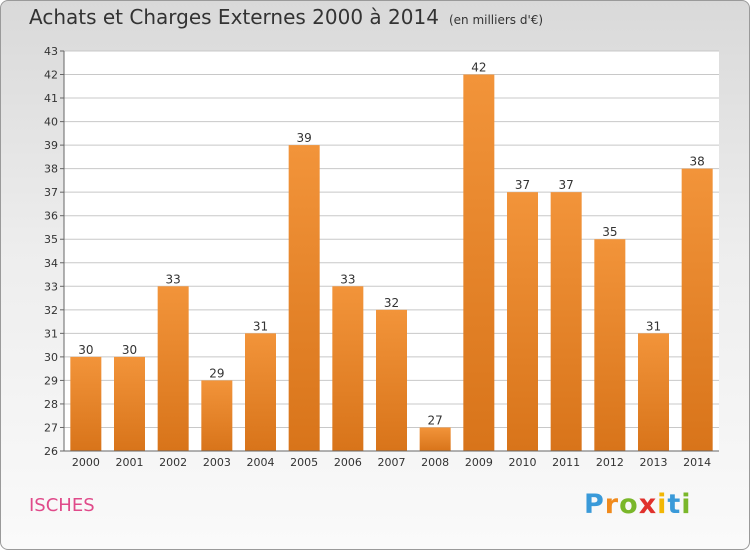  Describe the element at coordinates (51, 427) in the screenshot. I see `y-tick-label: 27` at that location.